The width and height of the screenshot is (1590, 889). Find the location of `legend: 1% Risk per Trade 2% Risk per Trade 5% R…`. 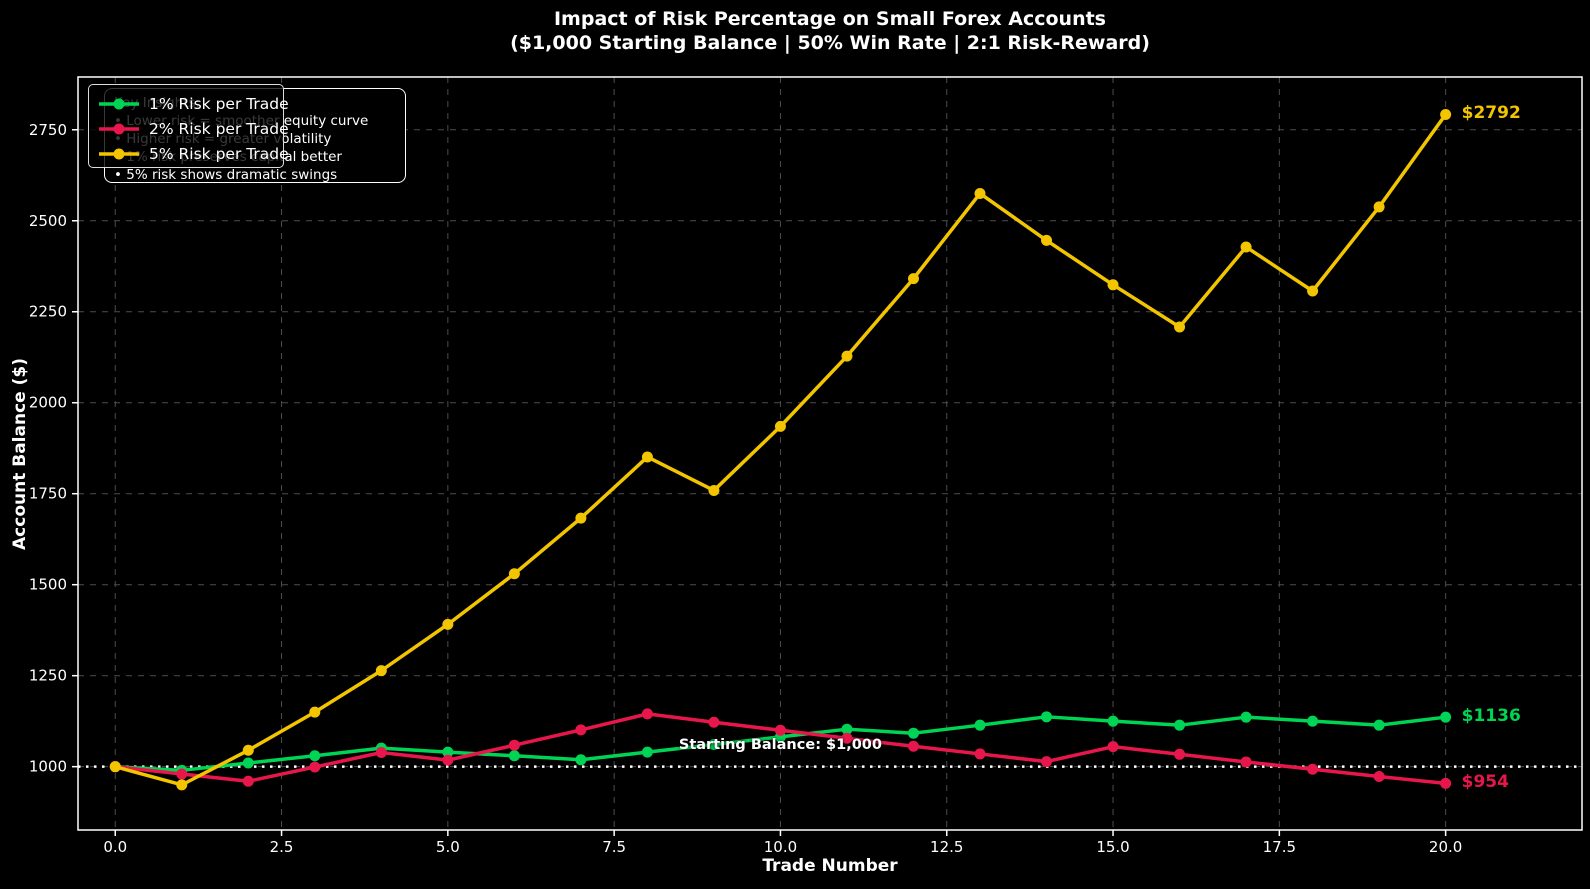

legend: 1% Risk per Trade 2% Risk per Trade 5% R… is located at coordinates (188, 126).